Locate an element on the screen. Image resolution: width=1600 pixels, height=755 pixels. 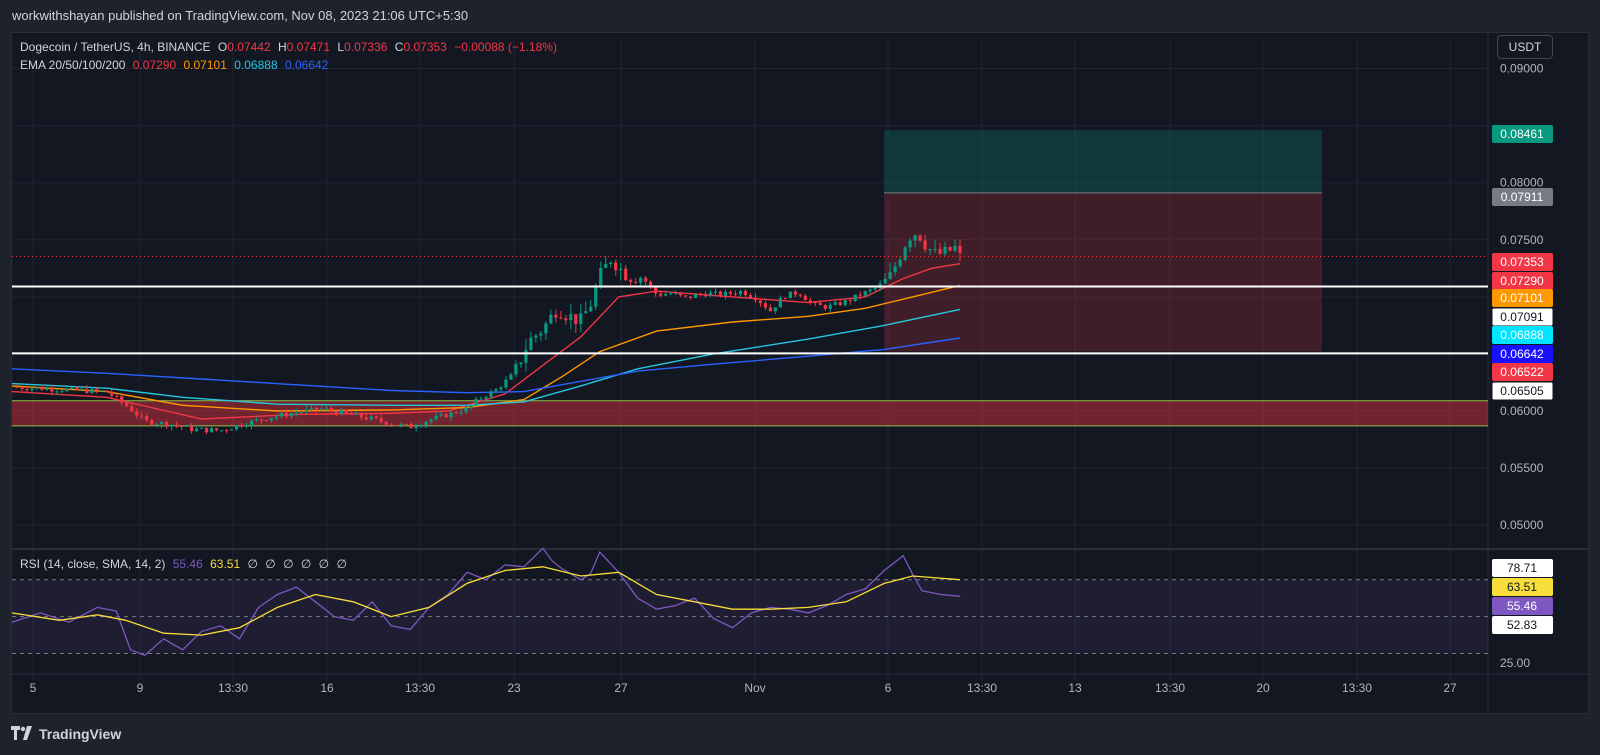
high-label: H is located at coordinates (282, 47).